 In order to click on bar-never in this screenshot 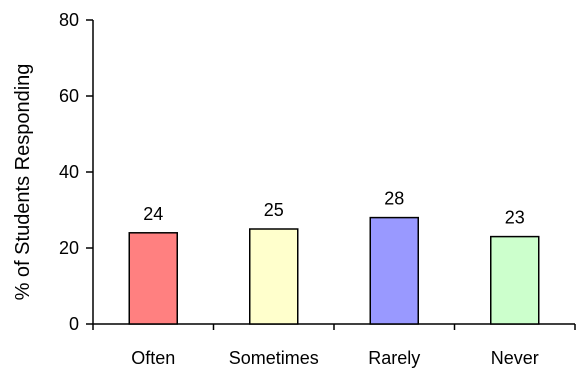, I will do `click(515, 280)`.